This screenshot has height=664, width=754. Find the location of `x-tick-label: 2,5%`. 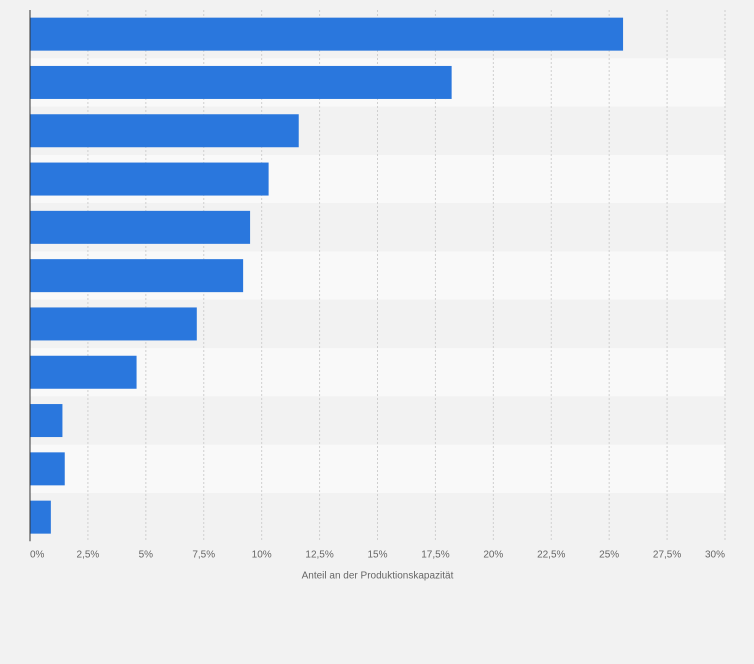

x-tick-label: 2,5% is located at coordinates (88, 554).